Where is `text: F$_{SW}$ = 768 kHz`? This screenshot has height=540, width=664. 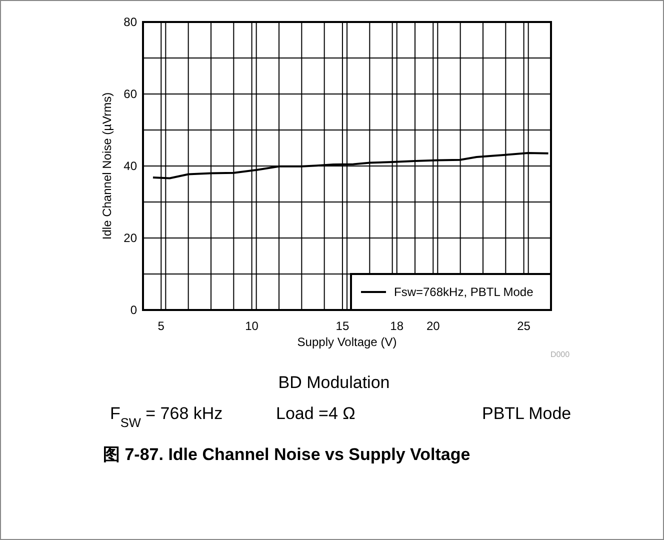 text: F$_{SW}$ = 768 kHz is located at coordinates (166, 417).